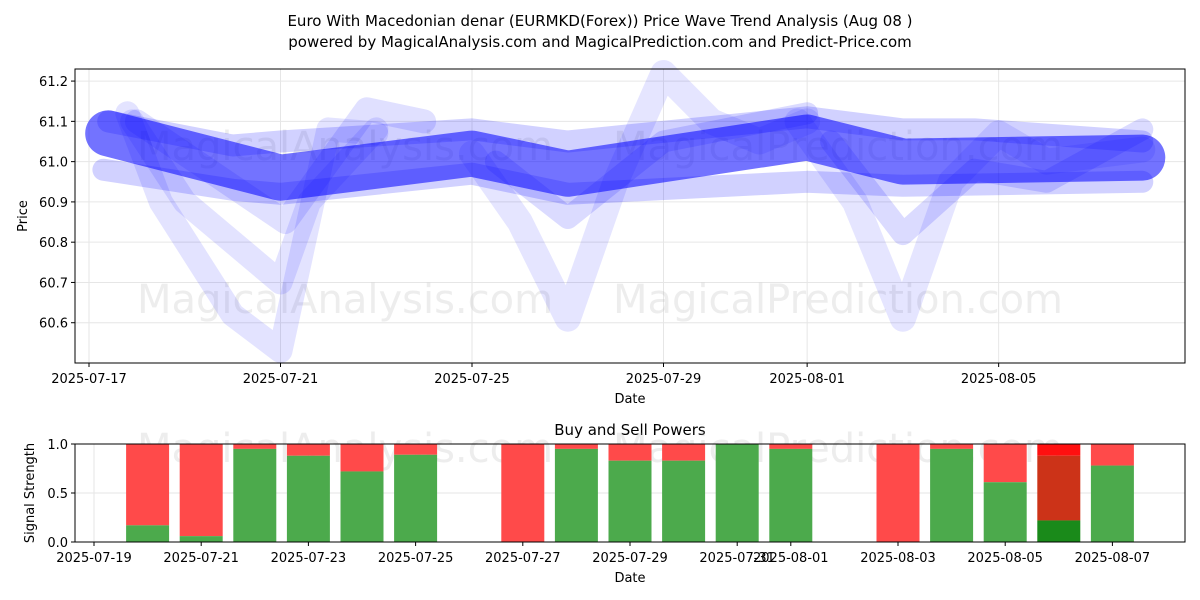 The image size is (1200, 600). Describe the element at coordinates (57, 445) in the screenshot. I see `power-y-tick-label-2: 1.0` at that location.